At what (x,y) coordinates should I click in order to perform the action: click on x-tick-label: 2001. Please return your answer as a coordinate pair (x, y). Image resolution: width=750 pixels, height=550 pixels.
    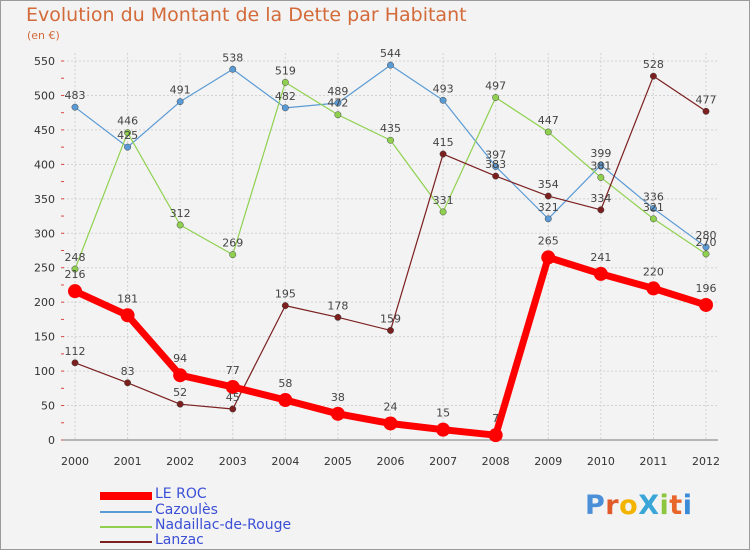
    Looking at the image, I should click on (128, 461).